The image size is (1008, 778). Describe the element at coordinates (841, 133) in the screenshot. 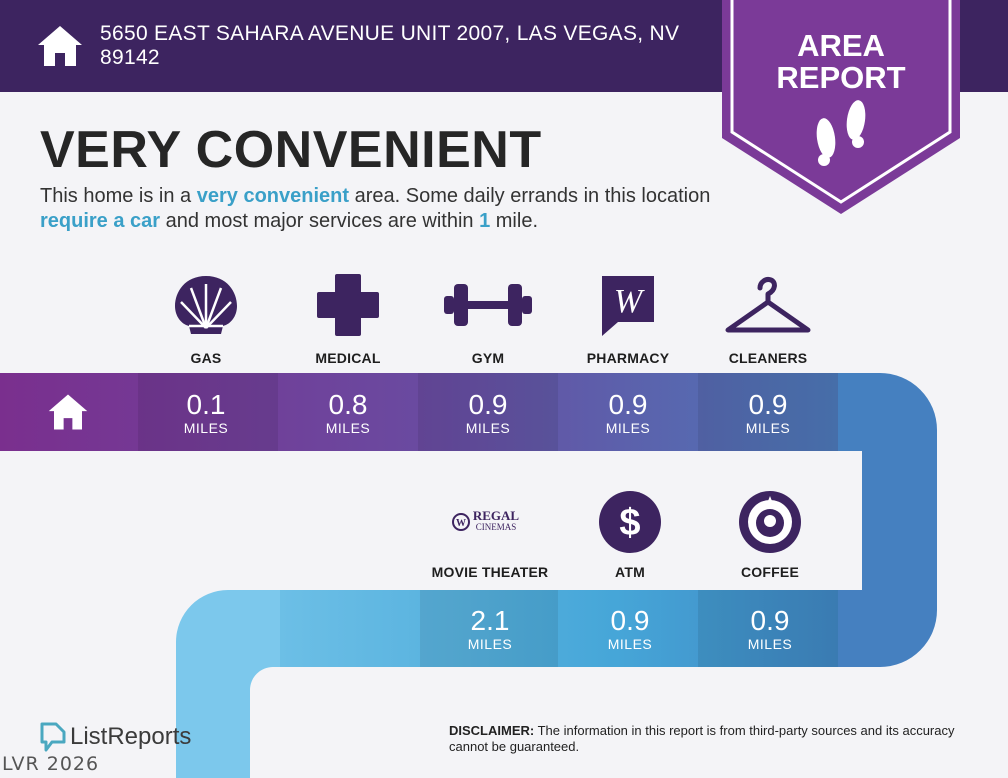

I see `footprints-icon` at that location.